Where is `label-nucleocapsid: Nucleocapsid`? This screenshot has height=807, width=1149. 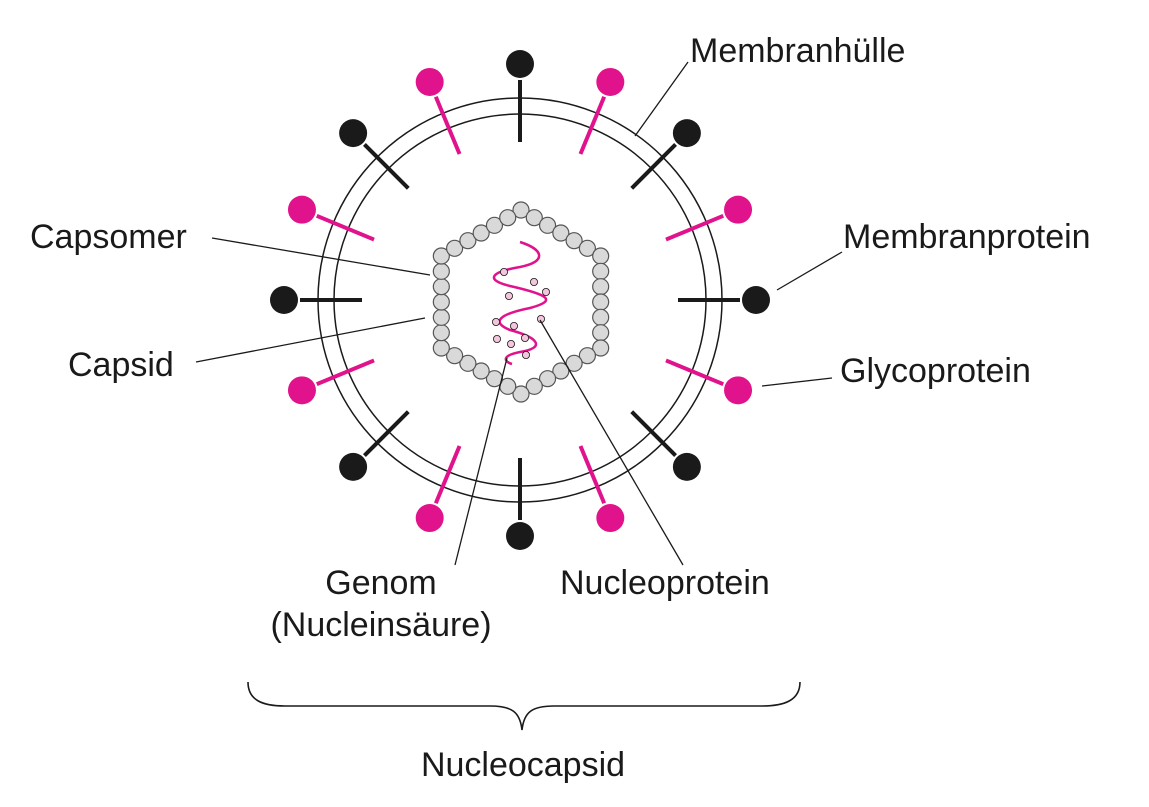 label-nucleocapsid: Nucleocapsid is located at coordinates (523, 765).